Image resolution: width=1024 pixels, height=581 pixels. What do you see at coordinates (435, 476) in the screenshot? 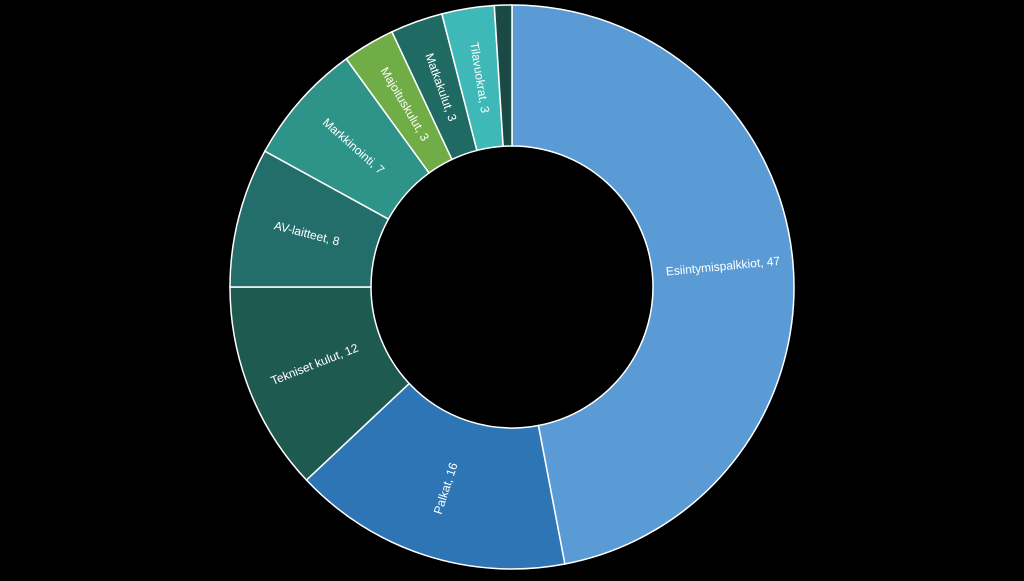
I see `donut-slice-palkat` at bounding box center [435, 476].